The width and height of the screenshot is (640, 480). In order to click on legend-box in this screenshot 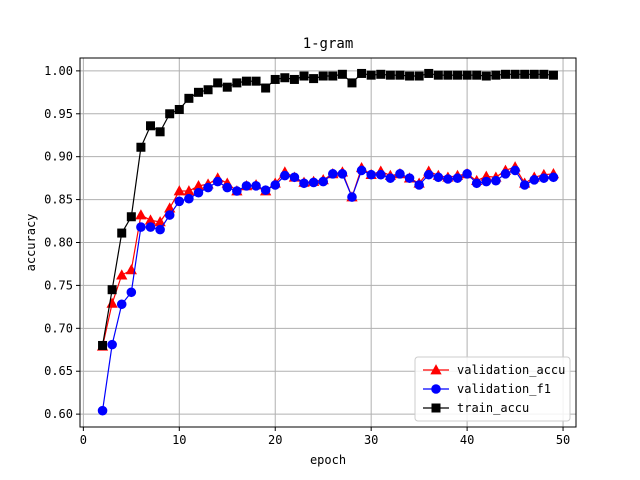, I will do `click(492, 389)`.